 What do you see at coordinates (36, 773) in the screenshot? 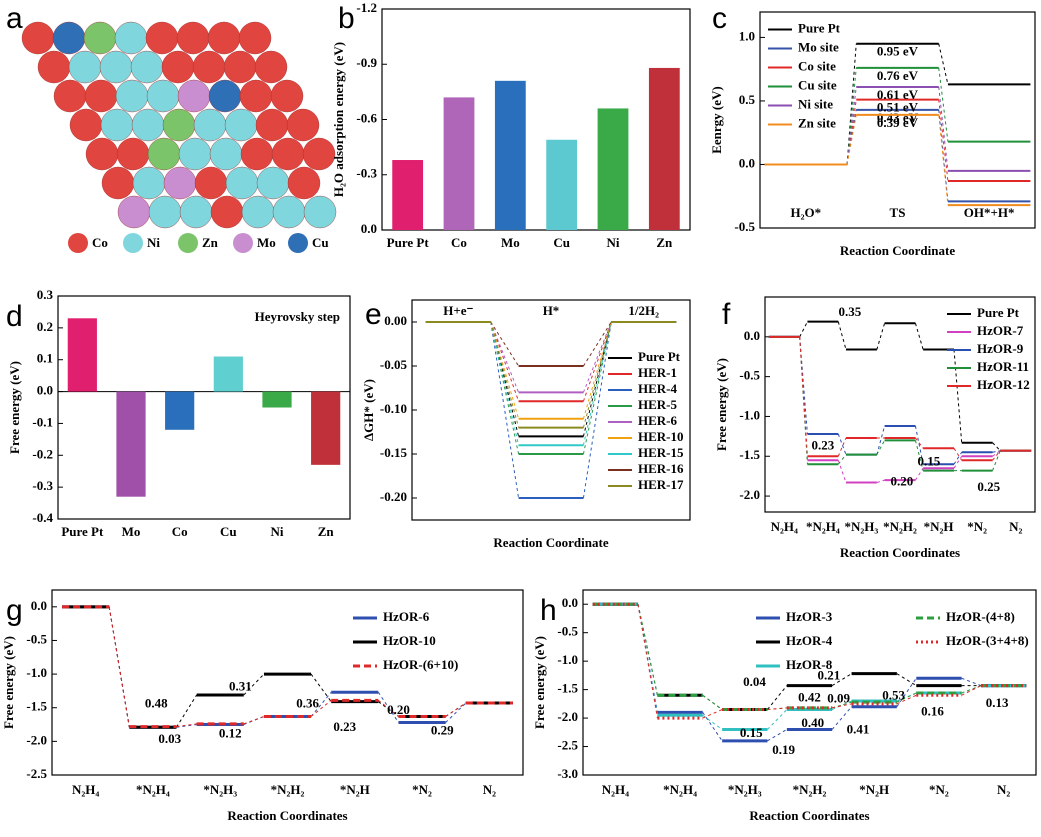
I see `y-tick-label: -2.5` at bounding box center [36, 773].